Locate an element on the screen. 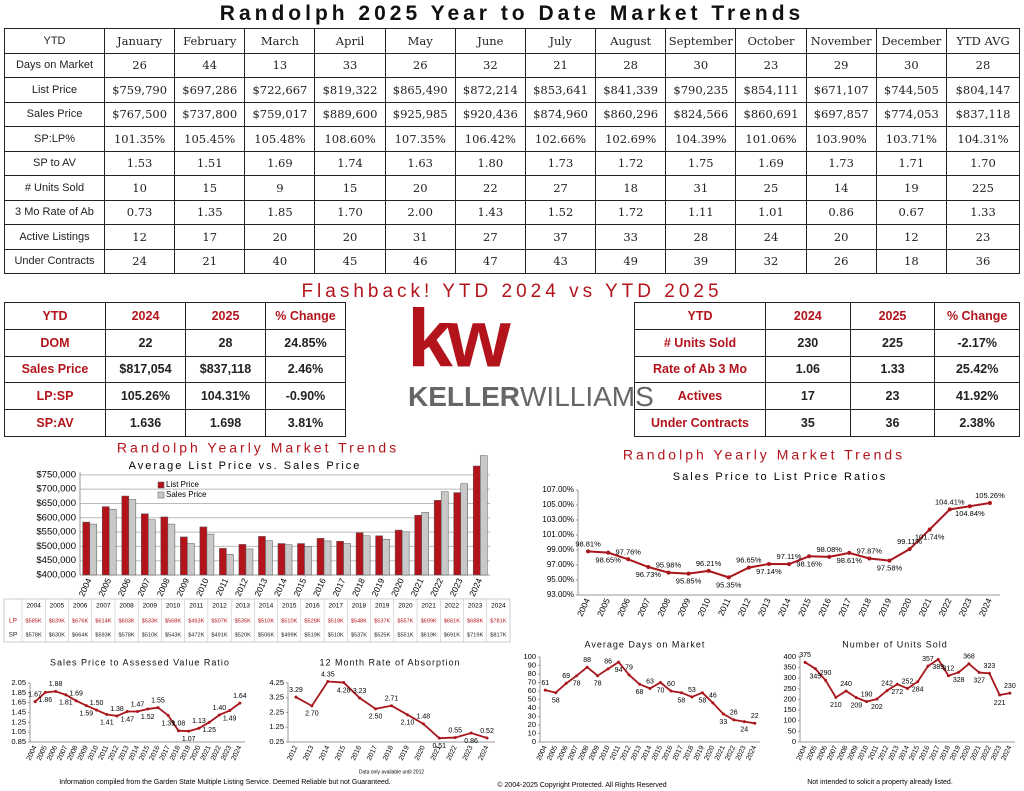 This screenshot has width=1024, height=791. table-cell: 28 is located at coordinates (701, 237).